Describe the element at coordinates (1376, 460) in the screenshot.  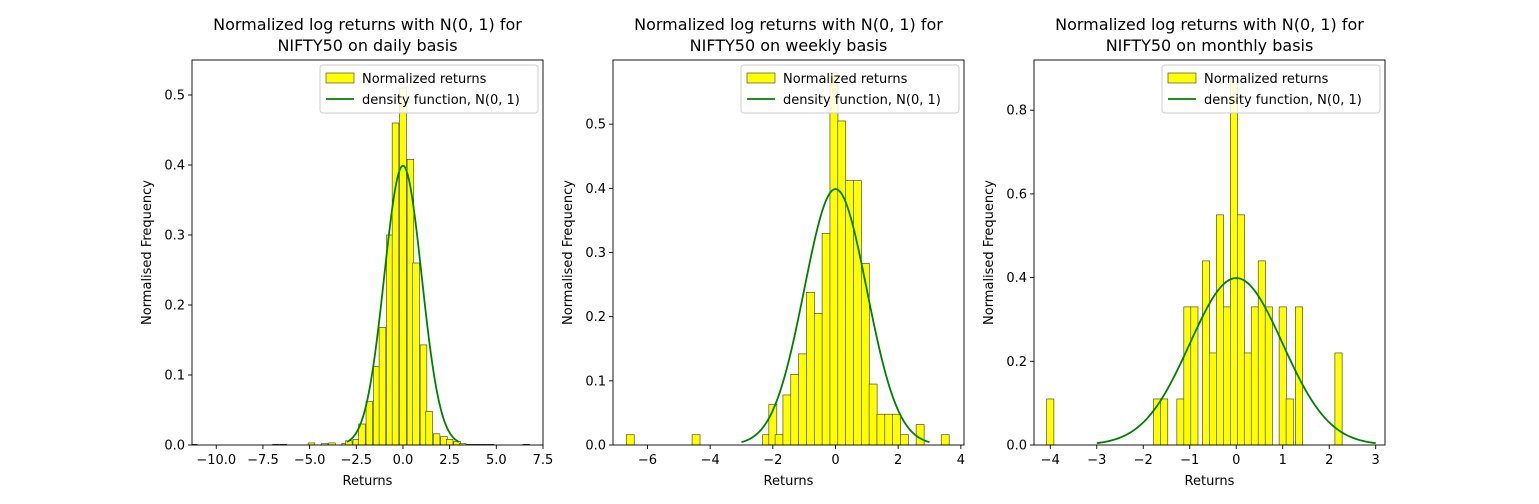
I see `x-tick-label: 3` at that location.